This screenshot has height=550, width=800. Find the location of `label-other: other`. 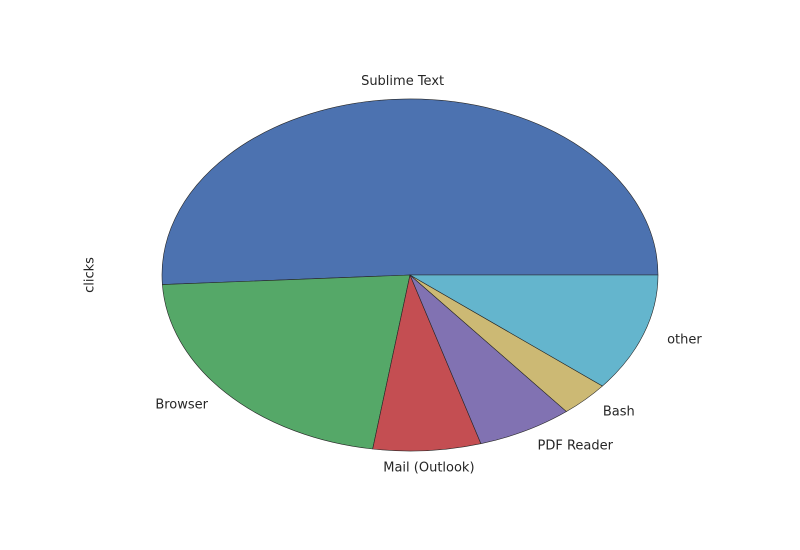

label-other: other is located at coordinates (684, 339).